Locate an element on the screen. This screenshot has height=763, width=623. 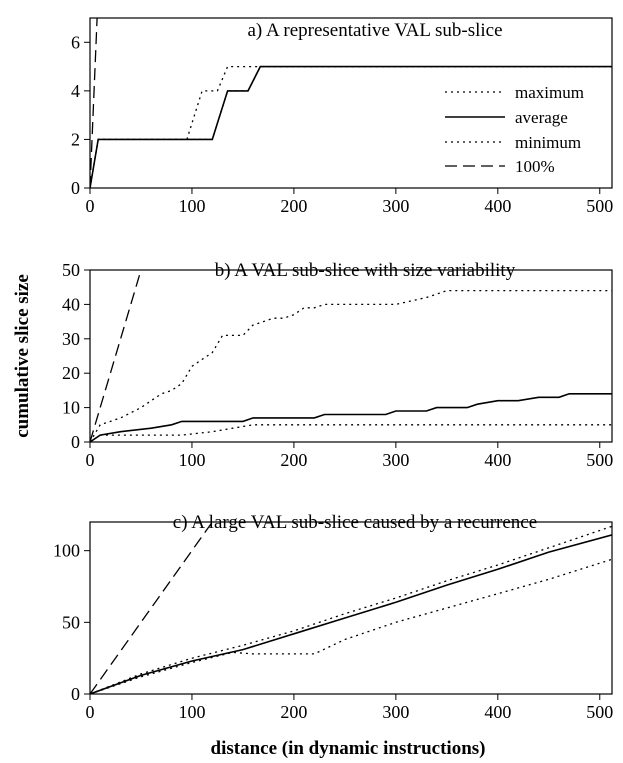
panel-a-x-tick-label: 400 is located at coordinates (497, 206).